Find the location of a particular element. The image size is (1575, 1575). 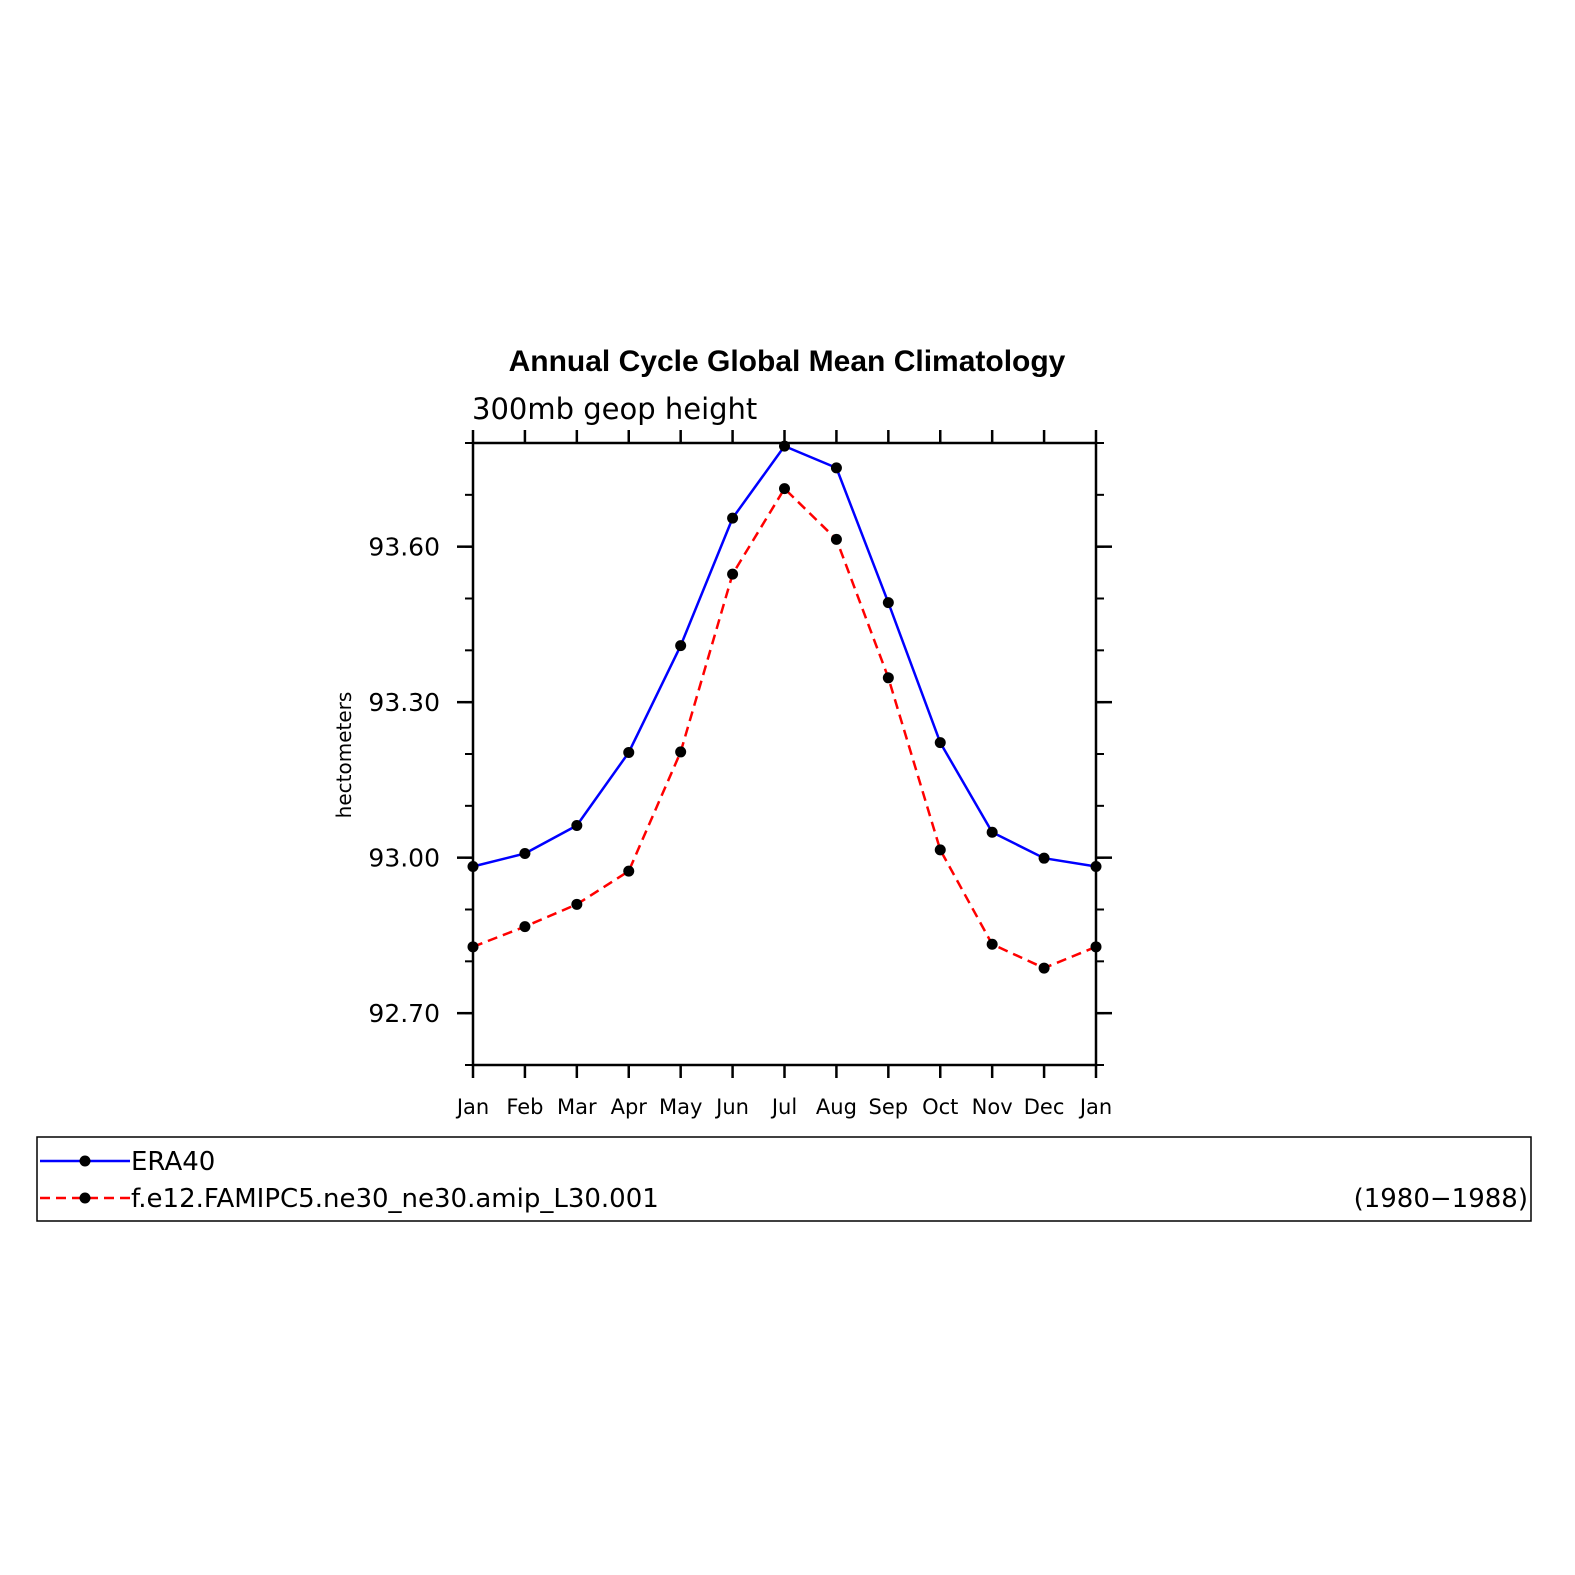

legend-label-era40: ERA40 is located at coordinates (173, 1162).